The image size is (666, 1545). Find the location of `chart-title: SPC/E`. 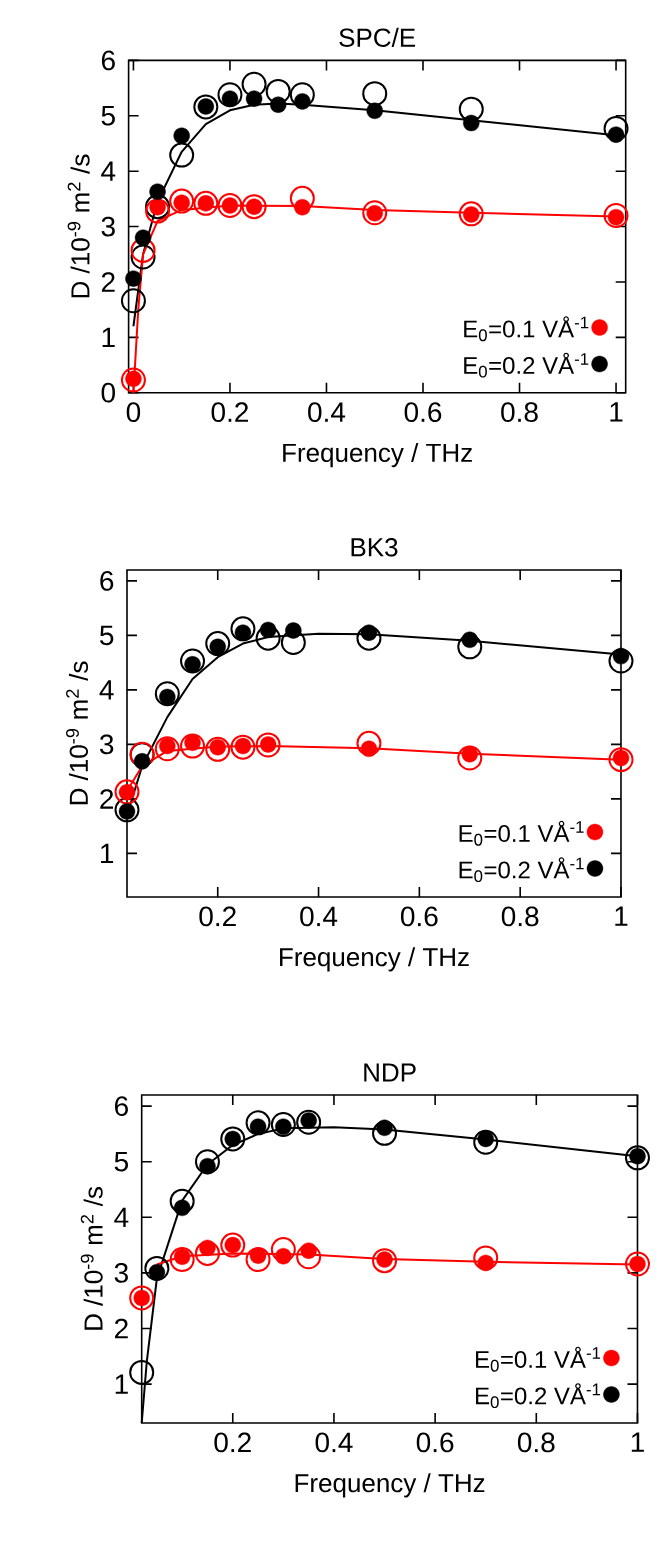

chart-title: SPC/E is located at coordinates (377, 37).